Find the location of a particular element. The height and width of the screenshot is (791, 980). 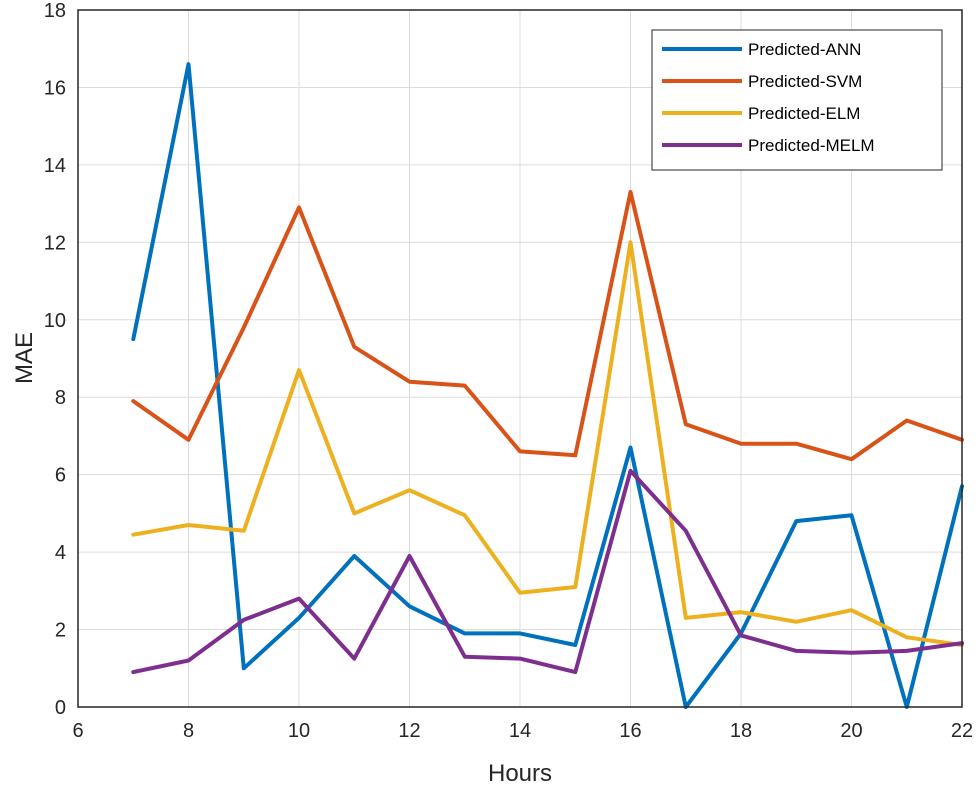

y-tick-label: 10 is located at coordinates (55, 321).